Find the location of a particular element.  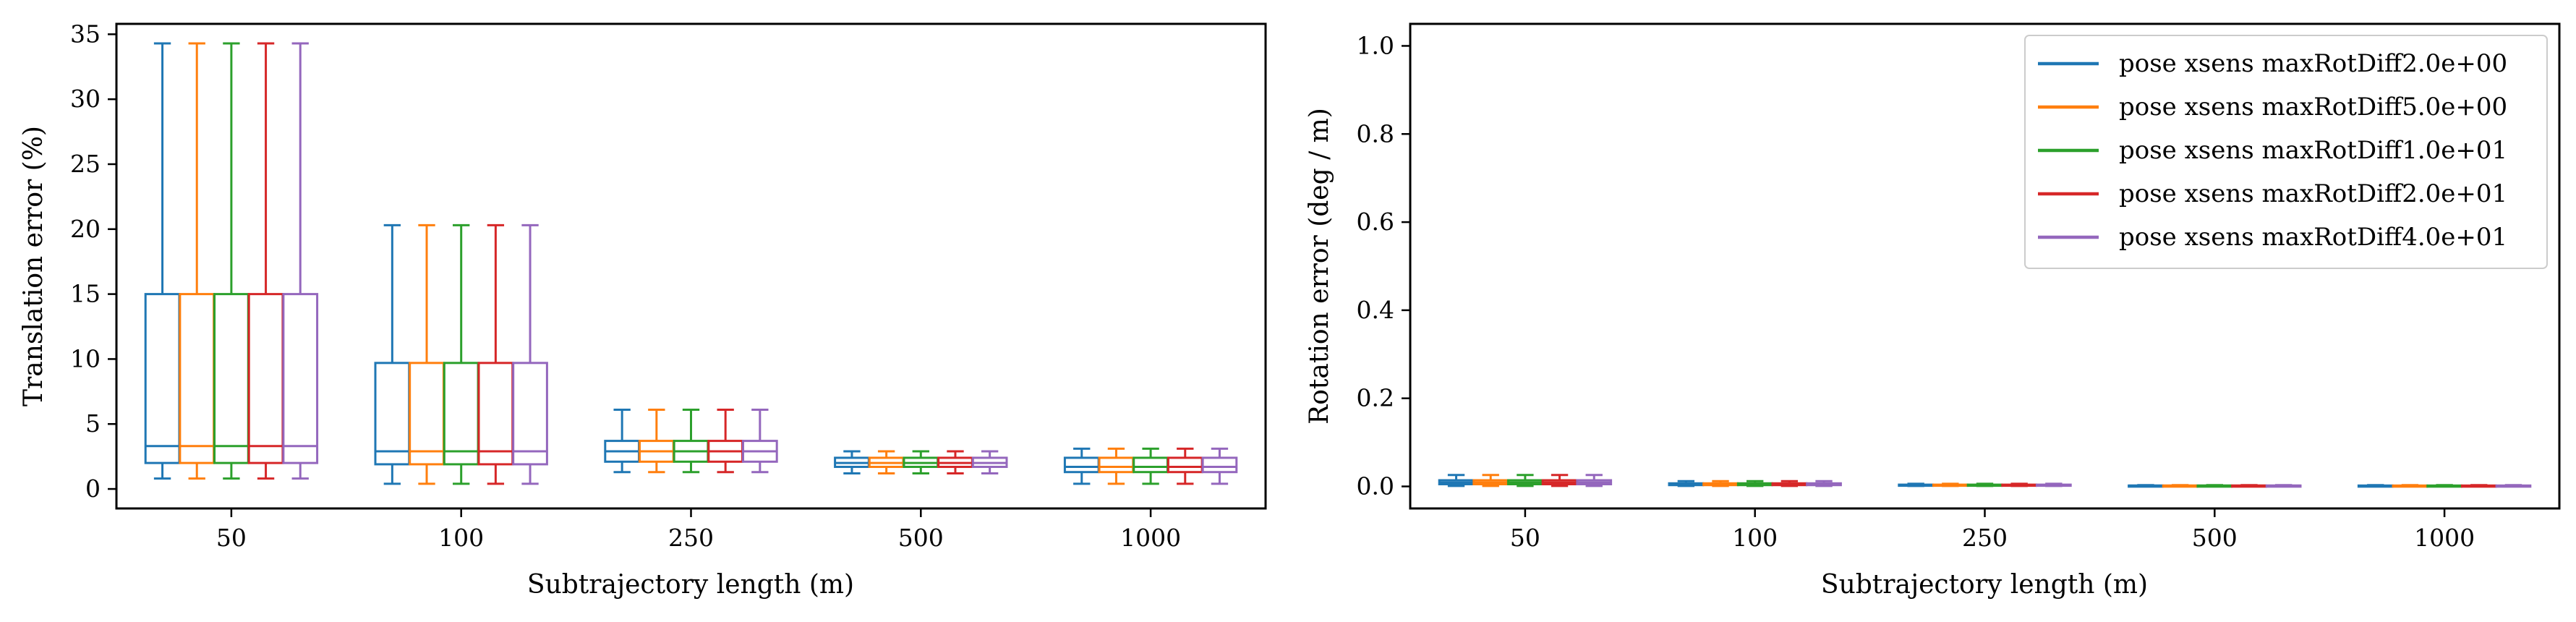

y-tick-label: 20 is located at coordinates (86, 229).